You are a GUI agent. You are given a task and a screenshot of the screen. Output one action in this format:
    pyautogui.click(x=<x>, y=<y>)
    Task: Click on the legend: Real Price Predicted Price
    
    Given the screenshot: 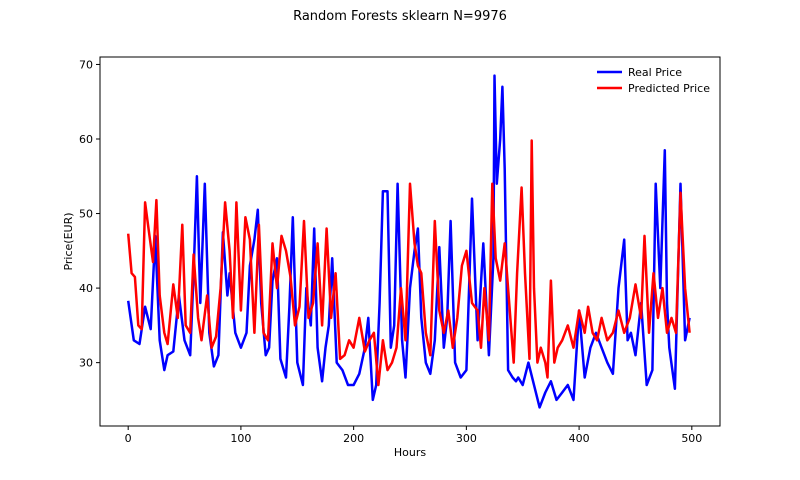 What is the action you would take?
    pyautogui.click(x=653, y=80)
    